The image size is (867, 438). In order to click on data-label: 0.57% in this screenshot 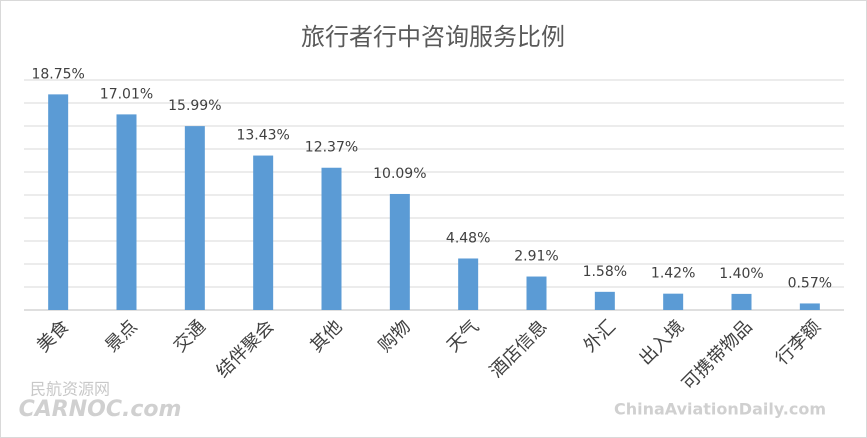, I will do `click(810, 283)`.